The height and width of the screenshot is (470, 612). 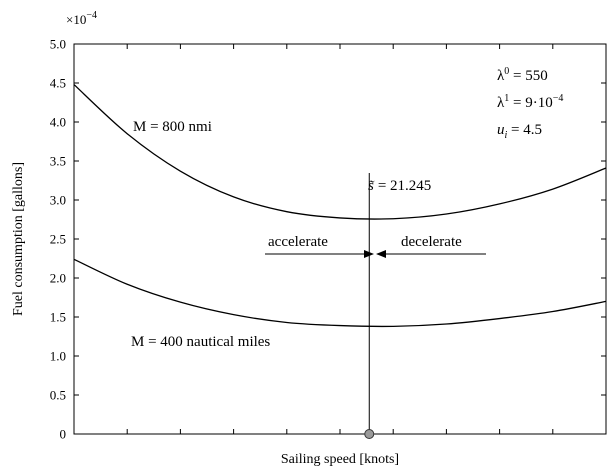 What do you see at coordinates (58, 395) in the screenshot?
I see `y-tick-label: 0.5` at bounding box center [58, 395].